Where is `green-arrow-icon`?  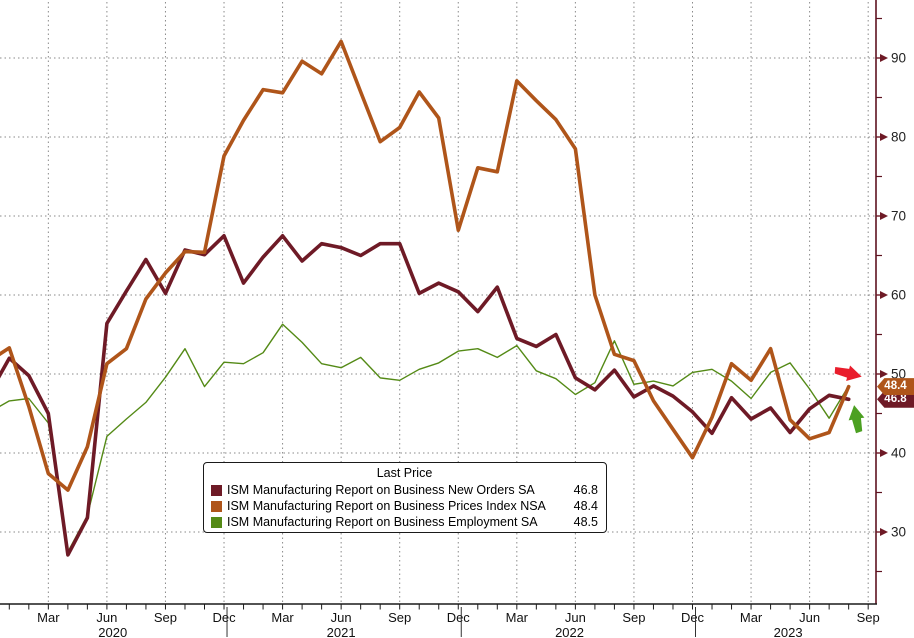
green-arrow-icon is located at coordinates (856, 419).